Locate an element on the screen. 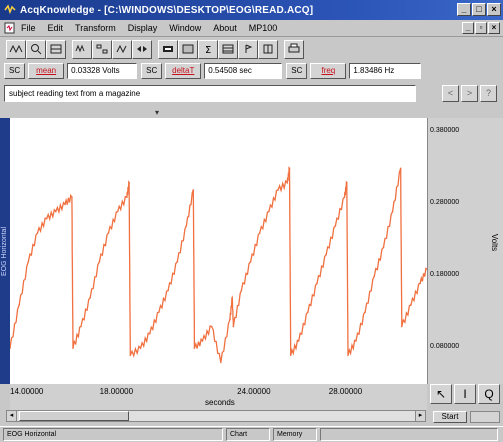 The height and width of the screenshot is (442, 503). overlap-button is located at coordinates (16, 49).